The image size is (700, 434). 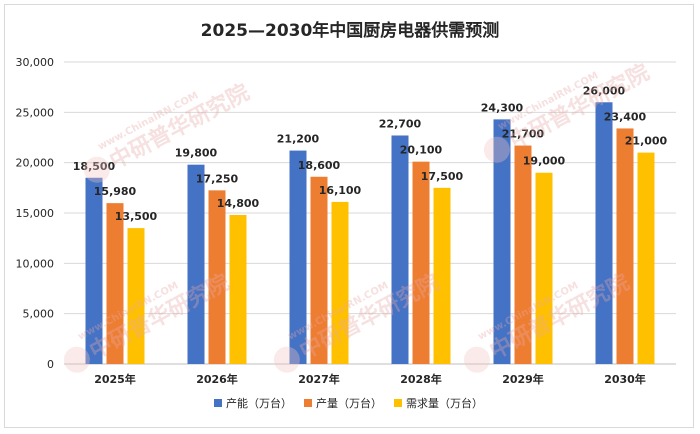 What do you see at coordinates (217, 178) in the screenshot?
I see `data-label: 17,250` at bounding box center [217, 178].